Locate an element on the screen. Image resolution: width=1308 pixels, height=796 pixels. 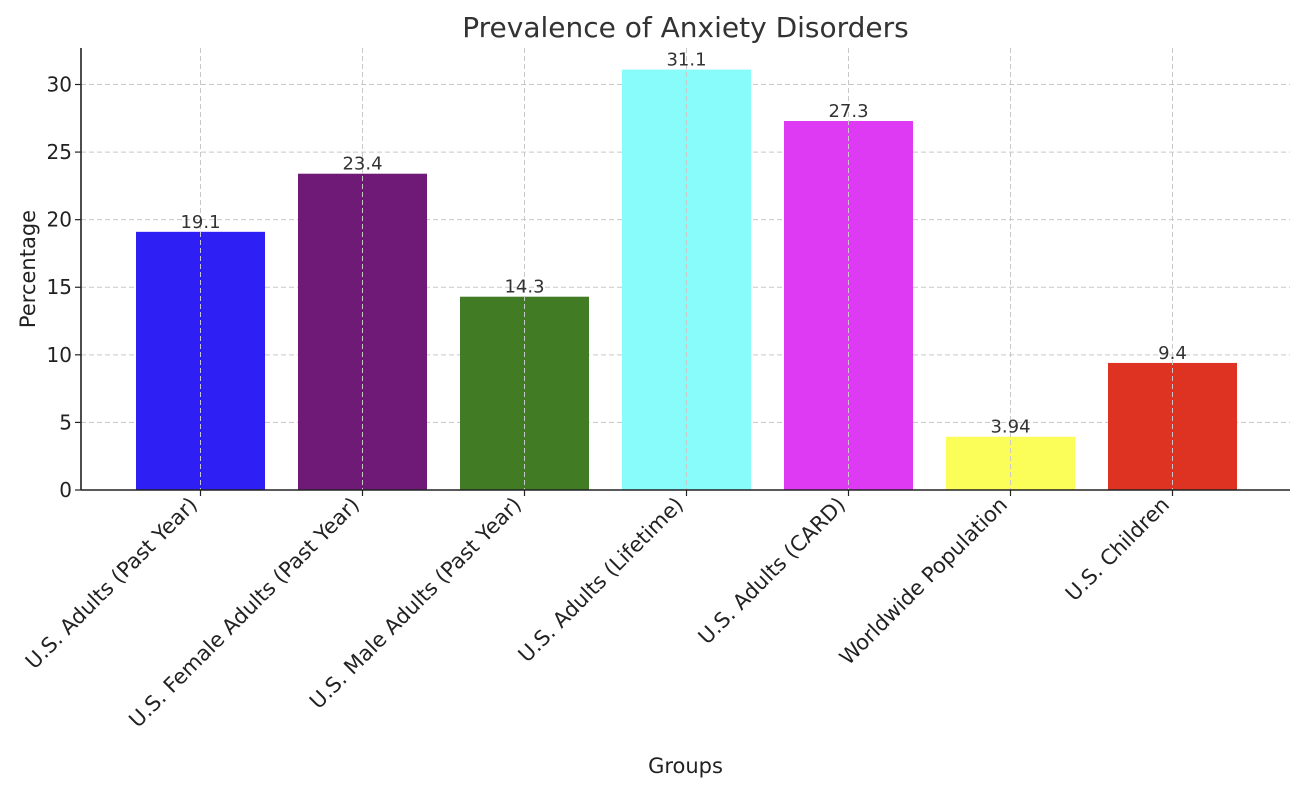
y-tick-label: 5 is located at coordinates (65, 422).